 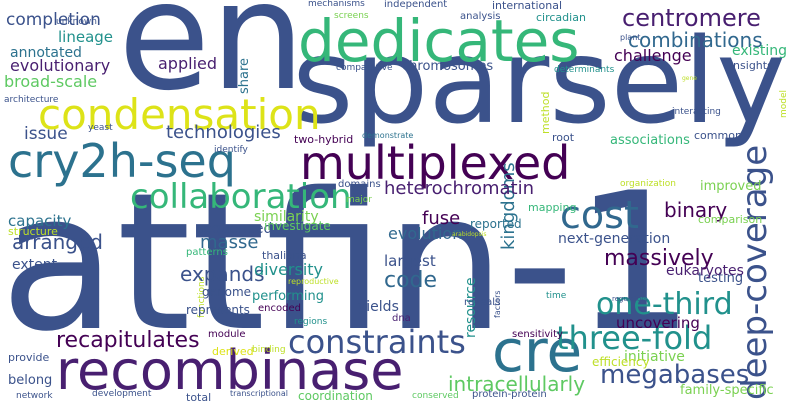 I want to click on word-combinations: combinations, so click(x=695, y=40).